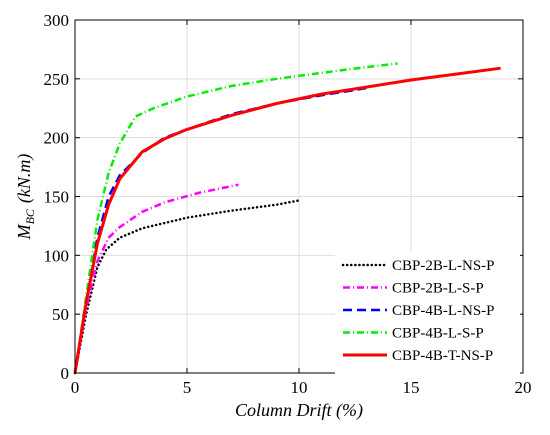 The image size is (550, 435). I want to click on x-tick-label: 20, so click(523, 387).